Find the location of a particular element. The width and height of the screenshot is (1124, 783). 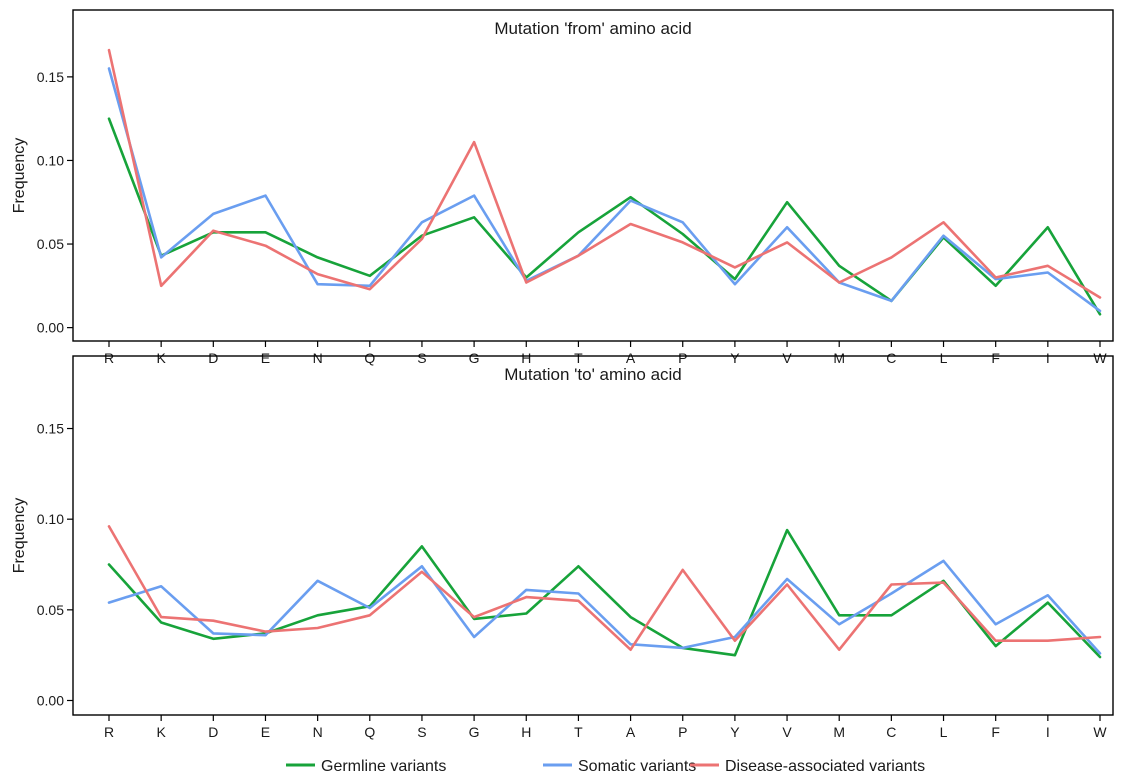

legend-label: Germline variants is located at coordinates (383, 766).